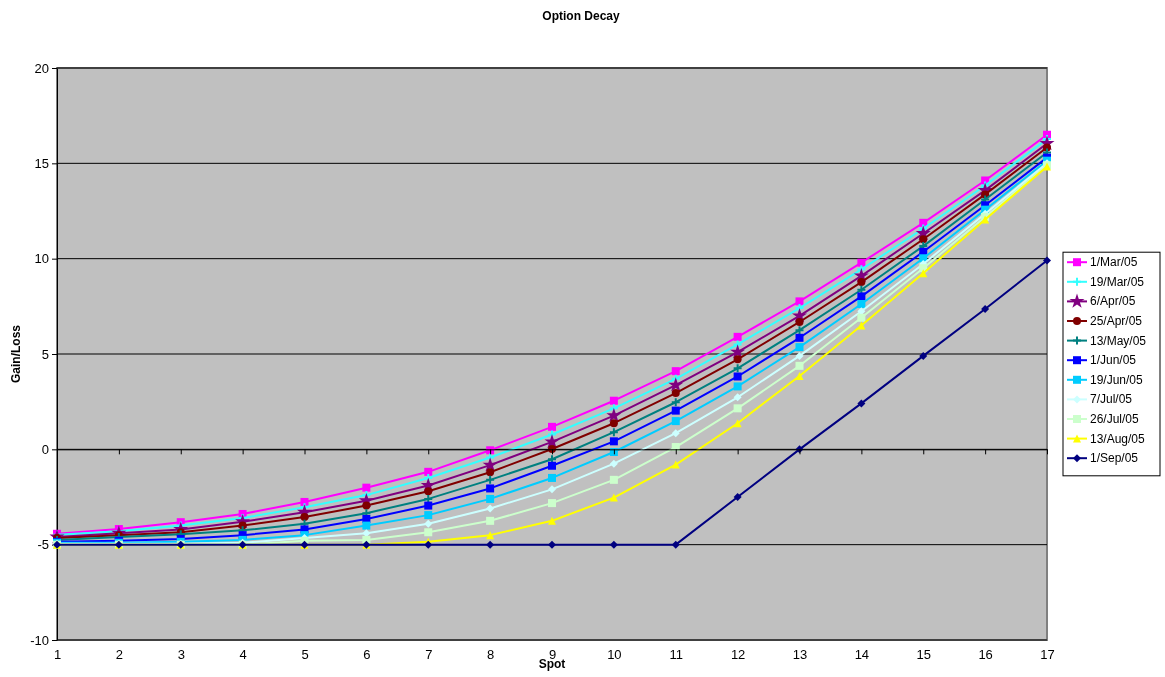  What do you see at coordinates (57, 654) in the screenshot?
I see `x-tick-label: 1` at bounding box center [57, 654].